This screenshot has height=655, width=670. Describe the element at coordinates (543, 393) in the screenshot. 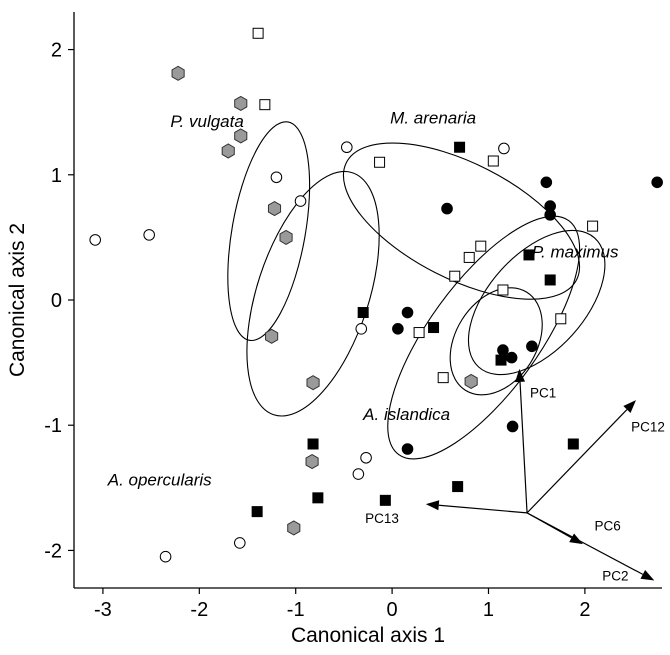

I see `vector-label: PC1` at that location.